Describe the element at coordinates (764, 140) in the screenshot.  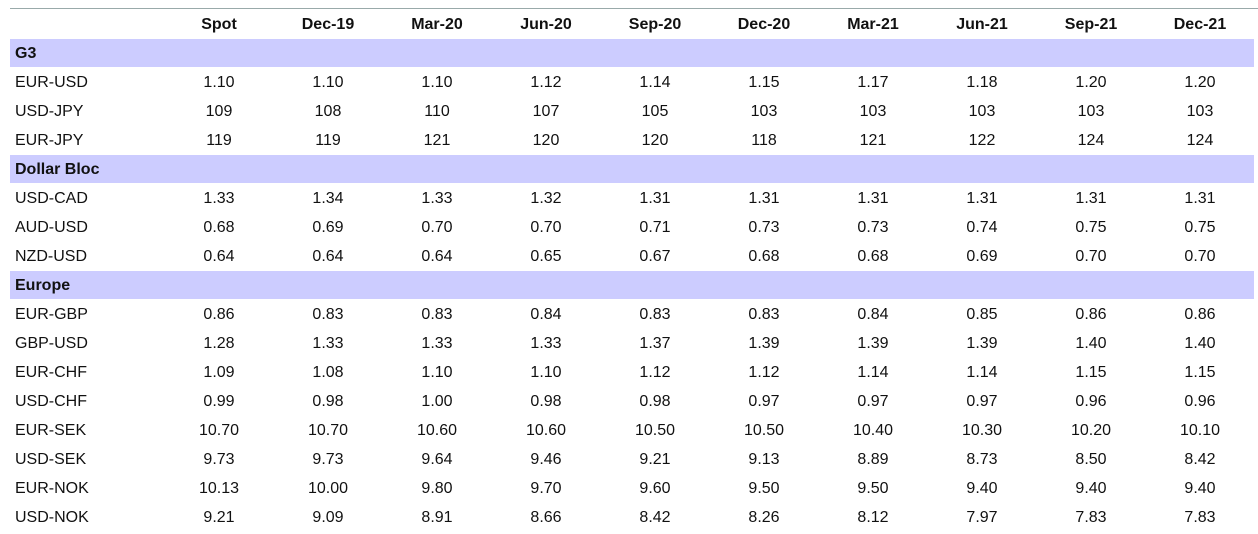
I see `value-cell: 118` at that location.